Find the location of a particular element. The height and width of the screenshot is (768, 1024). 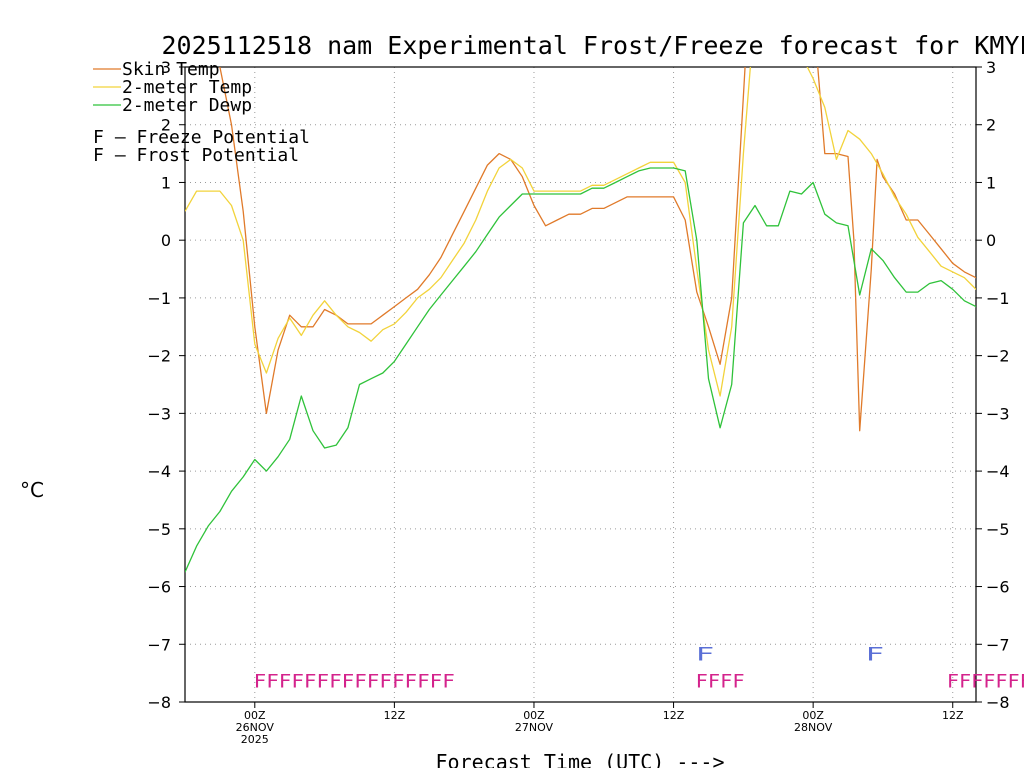

x-tick-label-5-0: 12Z is located at coordinates (953, 715).